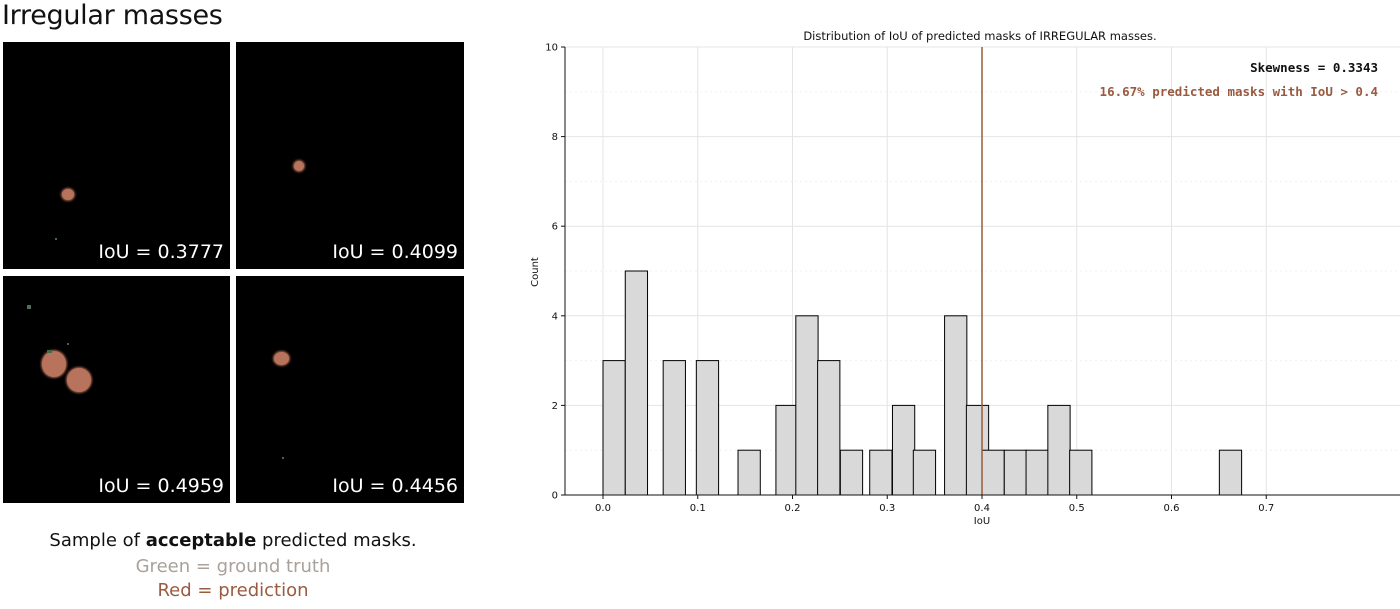 The image size is (1400, 609). I want to click on y-tick-label: 0, so click(555, 496).